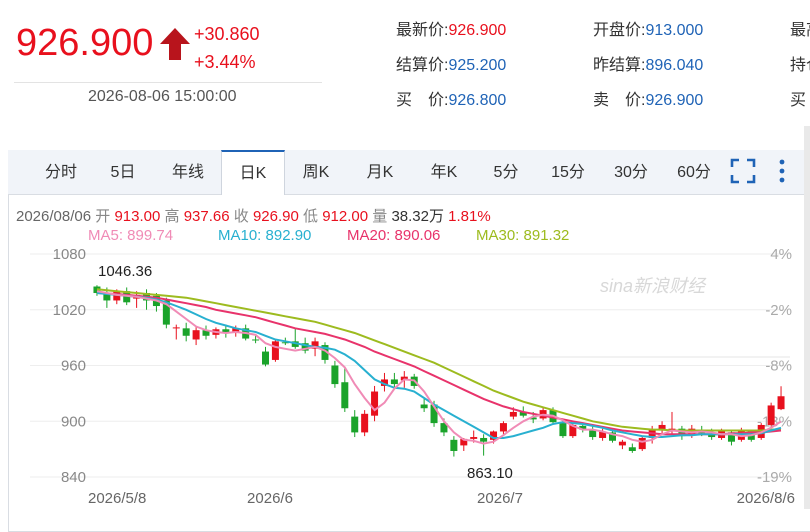 This screenshot has width=810, height=532. What do you see at coordinates (69, 310) in the screenshot?
I see `y-tick-label: 1020` at bounding box center [69, 310].